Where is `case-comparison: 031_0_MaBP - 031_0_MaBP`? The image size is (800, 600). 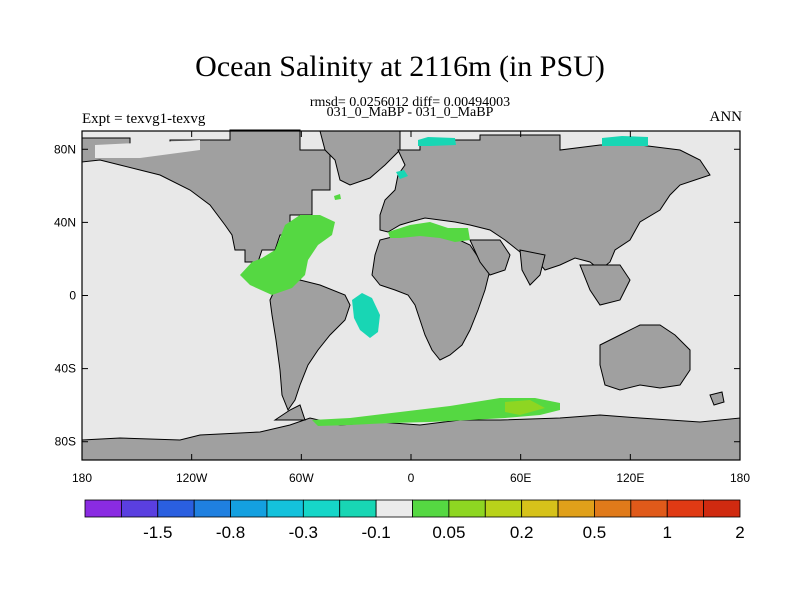 case-comparison: 031_0_MaBP - 031_0_MaBP is located at coordinates (410, 112).